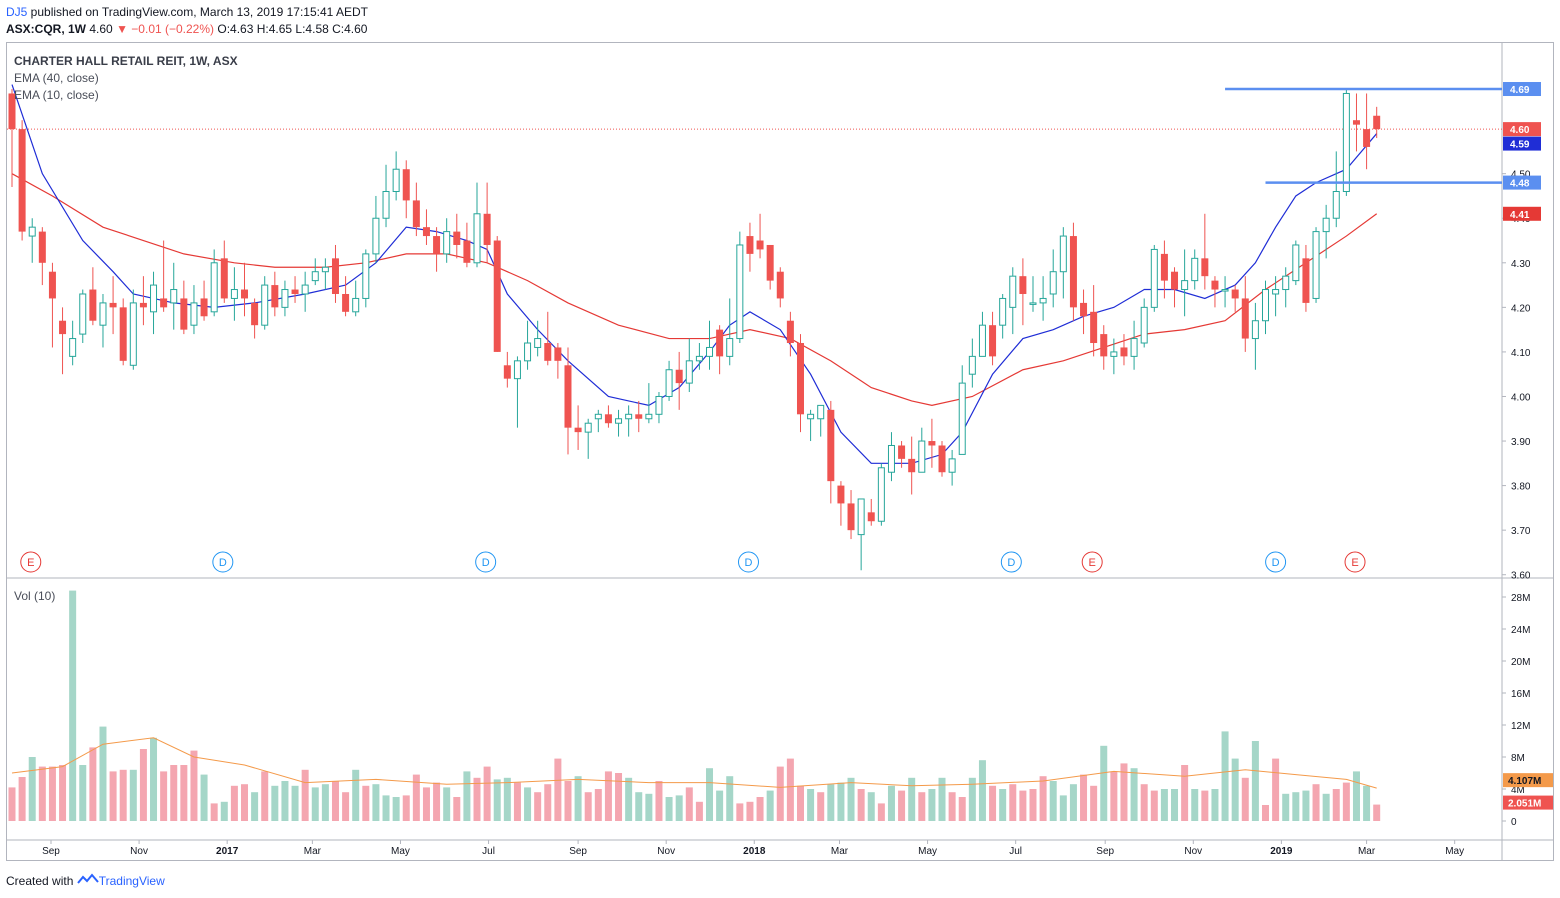 Image resolution: width=1560 pixels, height=898 pixels. Describe the element at coordinates (400, 851) in the screenshot. I see `time-tick-label: May` at that location.